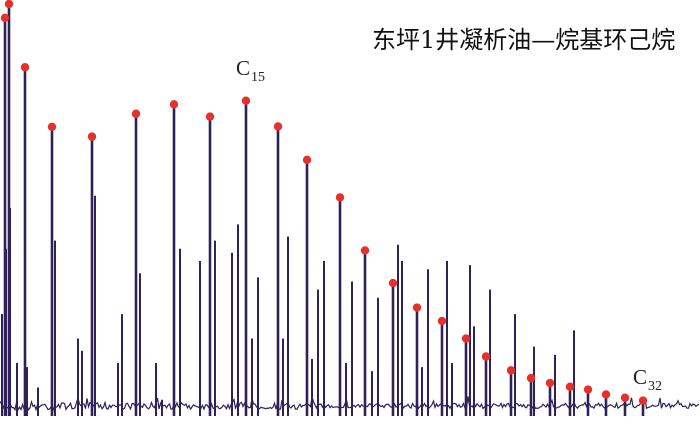  Describe the element at coordinates (524, 40) in the screenshot. I see `chart-title: 东坪1井凝析油—烷基环己烷` at that location.